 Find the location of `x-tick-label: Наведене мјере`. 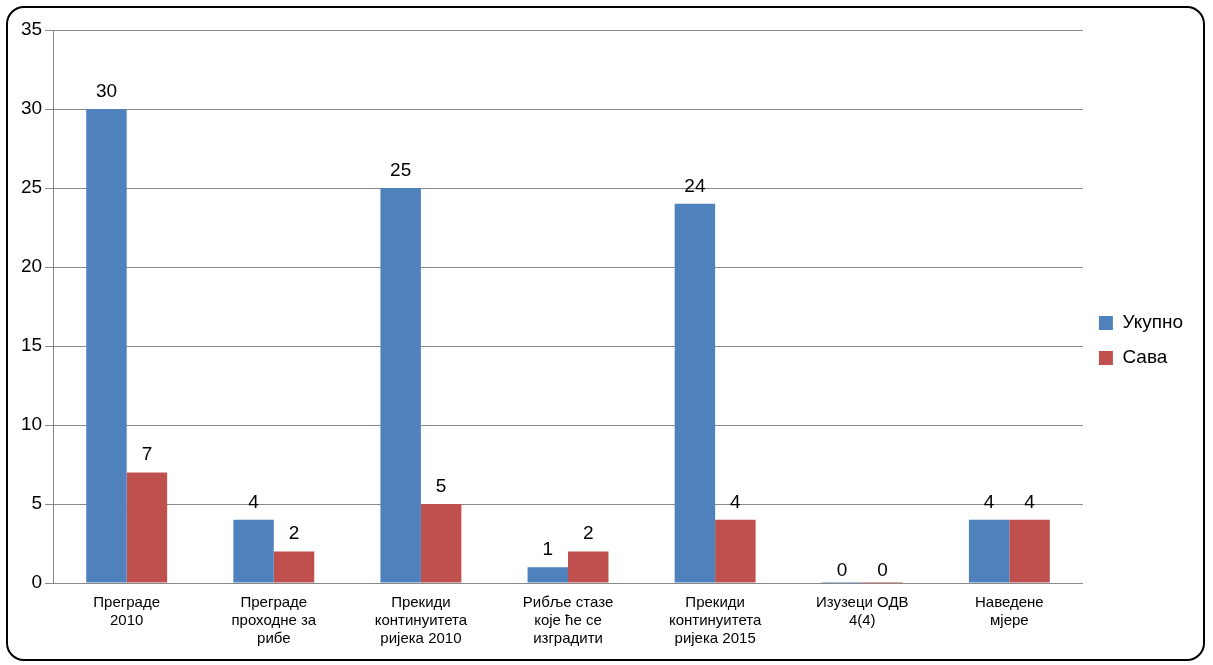

x-tick-label: Наведене мјере is located at coordinates (1009, 611).